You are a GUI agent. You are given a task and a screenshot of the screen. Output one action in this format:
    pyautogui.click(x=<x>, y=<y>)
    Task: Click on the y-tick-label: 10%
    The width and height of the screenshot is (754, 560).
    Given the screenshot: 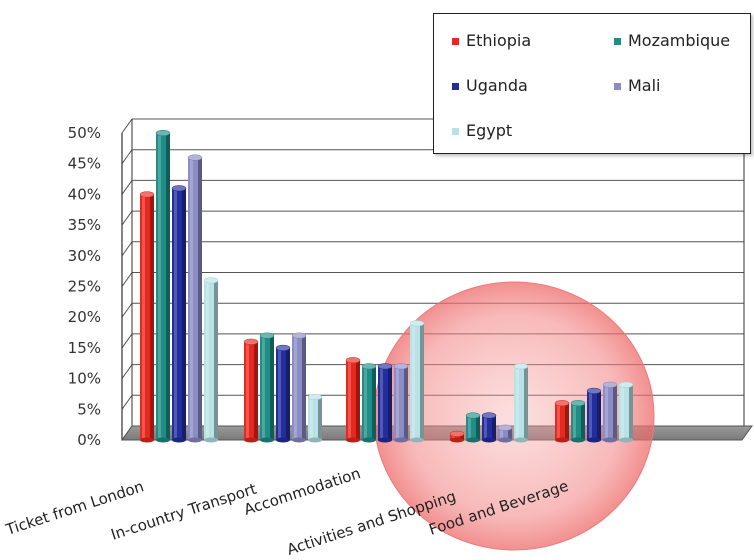 What is the action you would take?
    pyautogui.click(x=84, y=379)
    